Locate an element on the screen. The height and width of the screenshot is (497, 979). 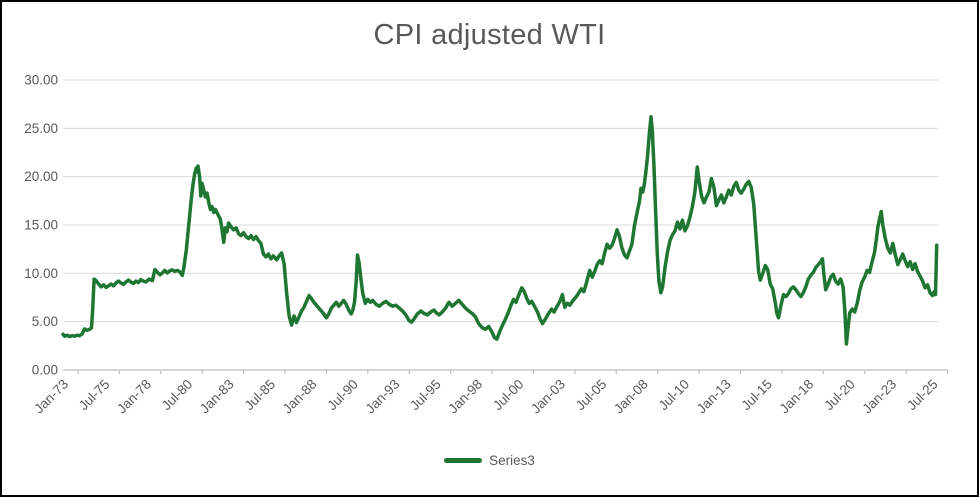
x-tick-label: Jan-13 is located at coordinates (714, 397).